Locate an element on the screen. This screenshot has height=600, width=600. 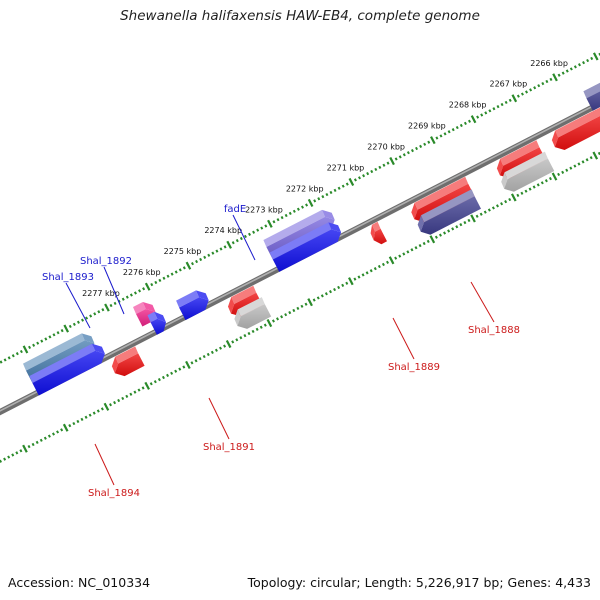
gene-fadE_cds is located at coordinates (305, 247).